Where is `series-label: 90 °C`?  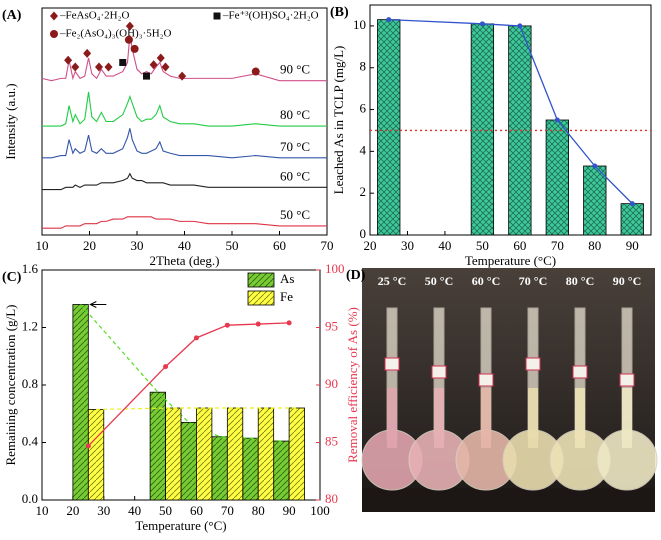 series-label: 90 °C is located at coordinates (295, 69).